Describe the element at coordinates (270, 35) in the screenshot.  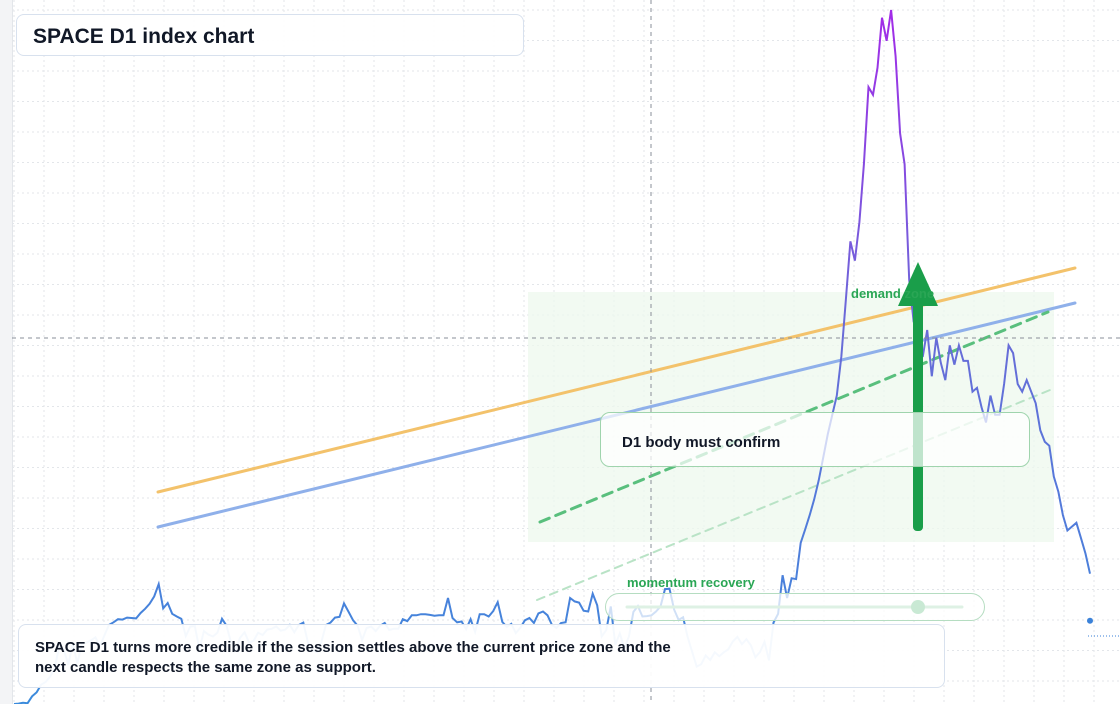
I see `chart-title-box: SPACE D1 index chart` at that location.